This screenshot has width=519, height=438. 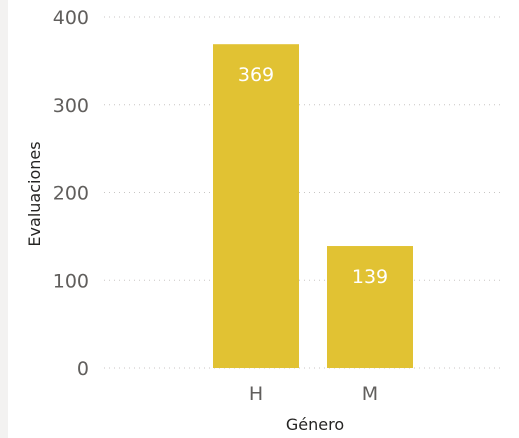 What do you see at coordinates (71, 18) in the screenshot?
I see `y-tick-label-400: 400` at bounding box center [71, 18].